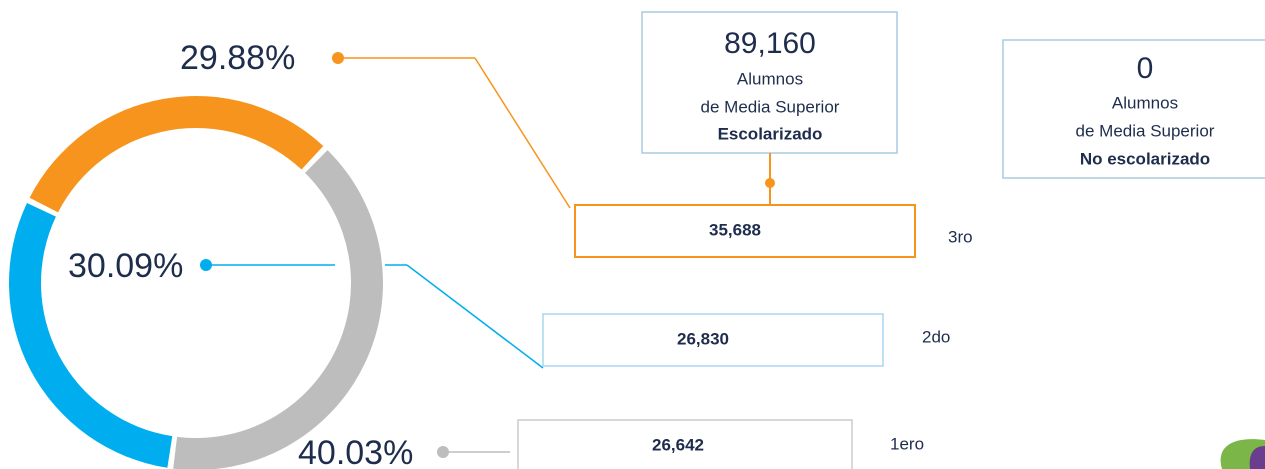 This screenshot has height=469, width=1265. I want to click on percent-label: 30.09%, so click(125, 266).